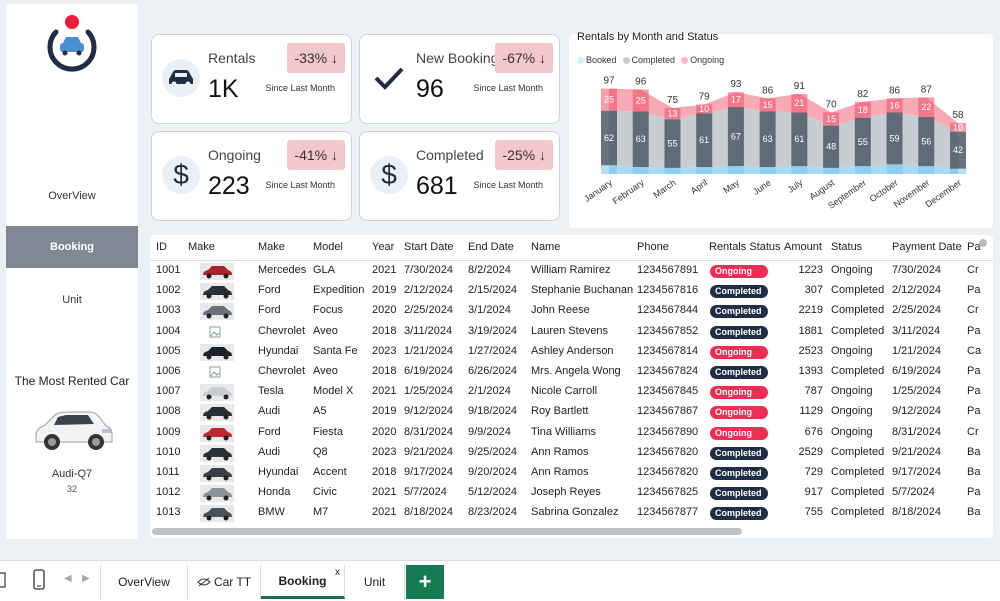  What do you see at coordinates (269, 451) in the screenshot?
I see `cell-make: Audi` at bounding box center [269, 451].